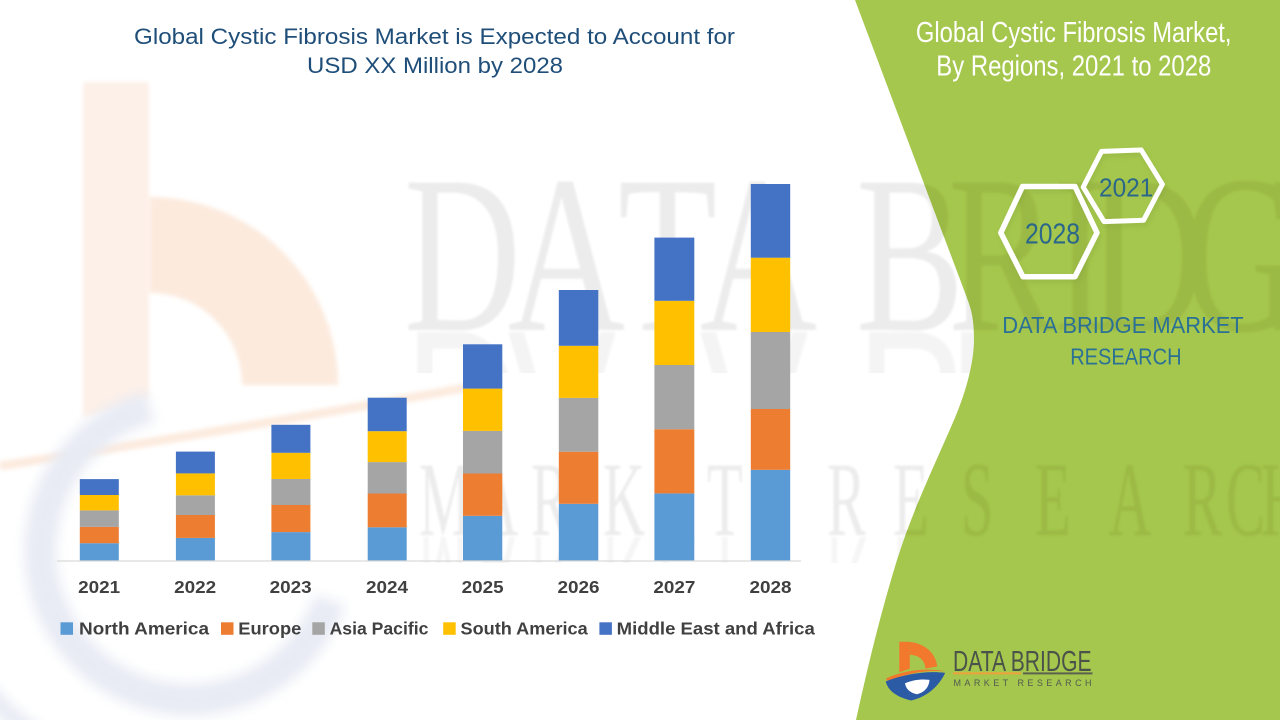  What do you see at coordinates (1073, 65) in the screenshot?
I see `svg-text: By Regions, 2021 to 2028` at bounding box center [1073, 65].